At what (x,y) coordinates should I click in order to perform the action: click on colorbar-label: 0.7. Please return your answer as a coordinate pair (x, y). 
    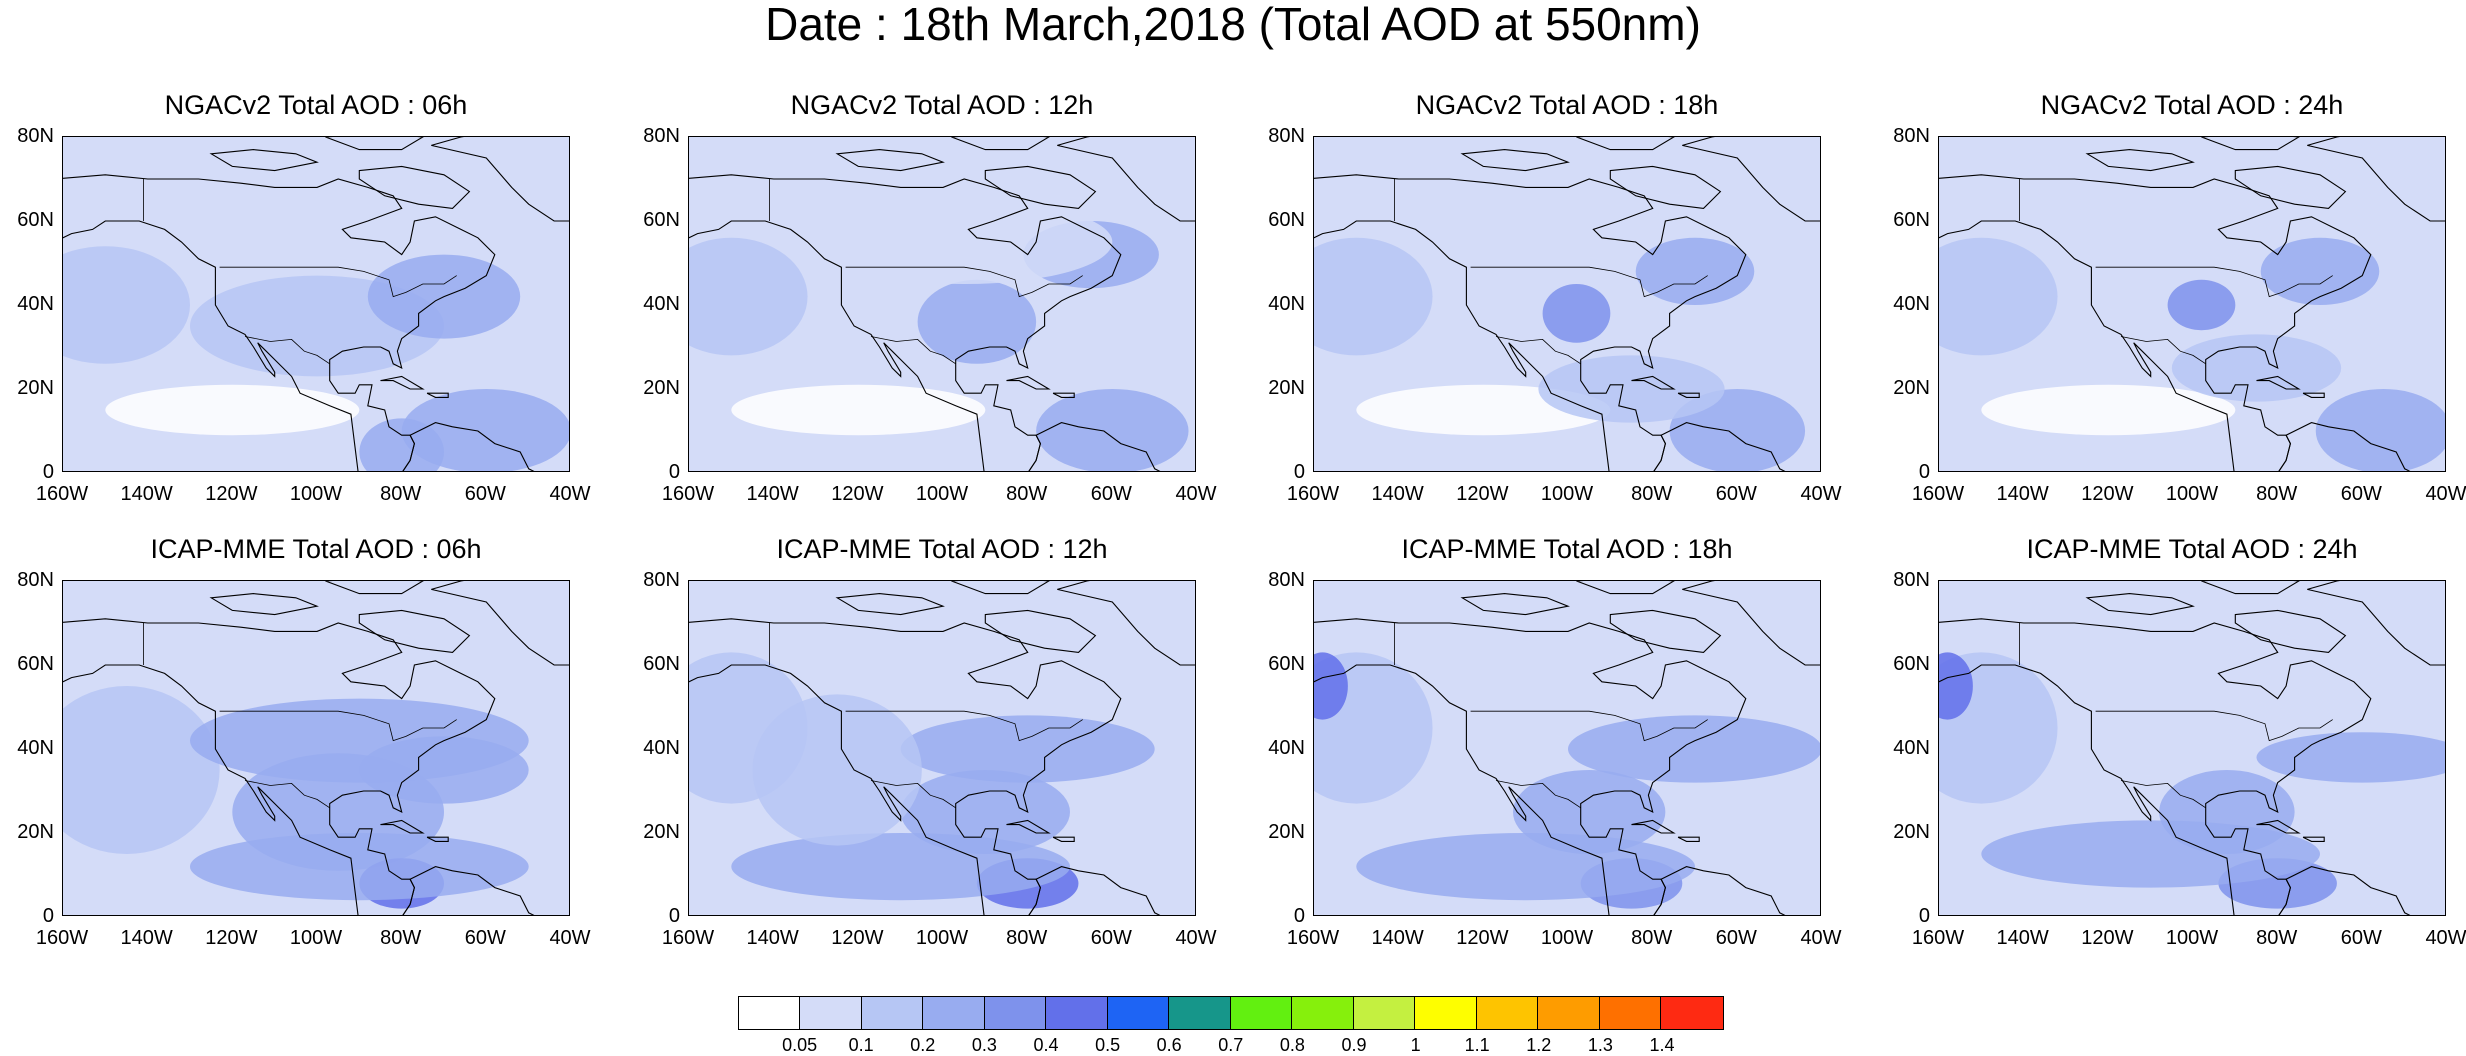
    Looking at the image, I should click on (1231, 1045).